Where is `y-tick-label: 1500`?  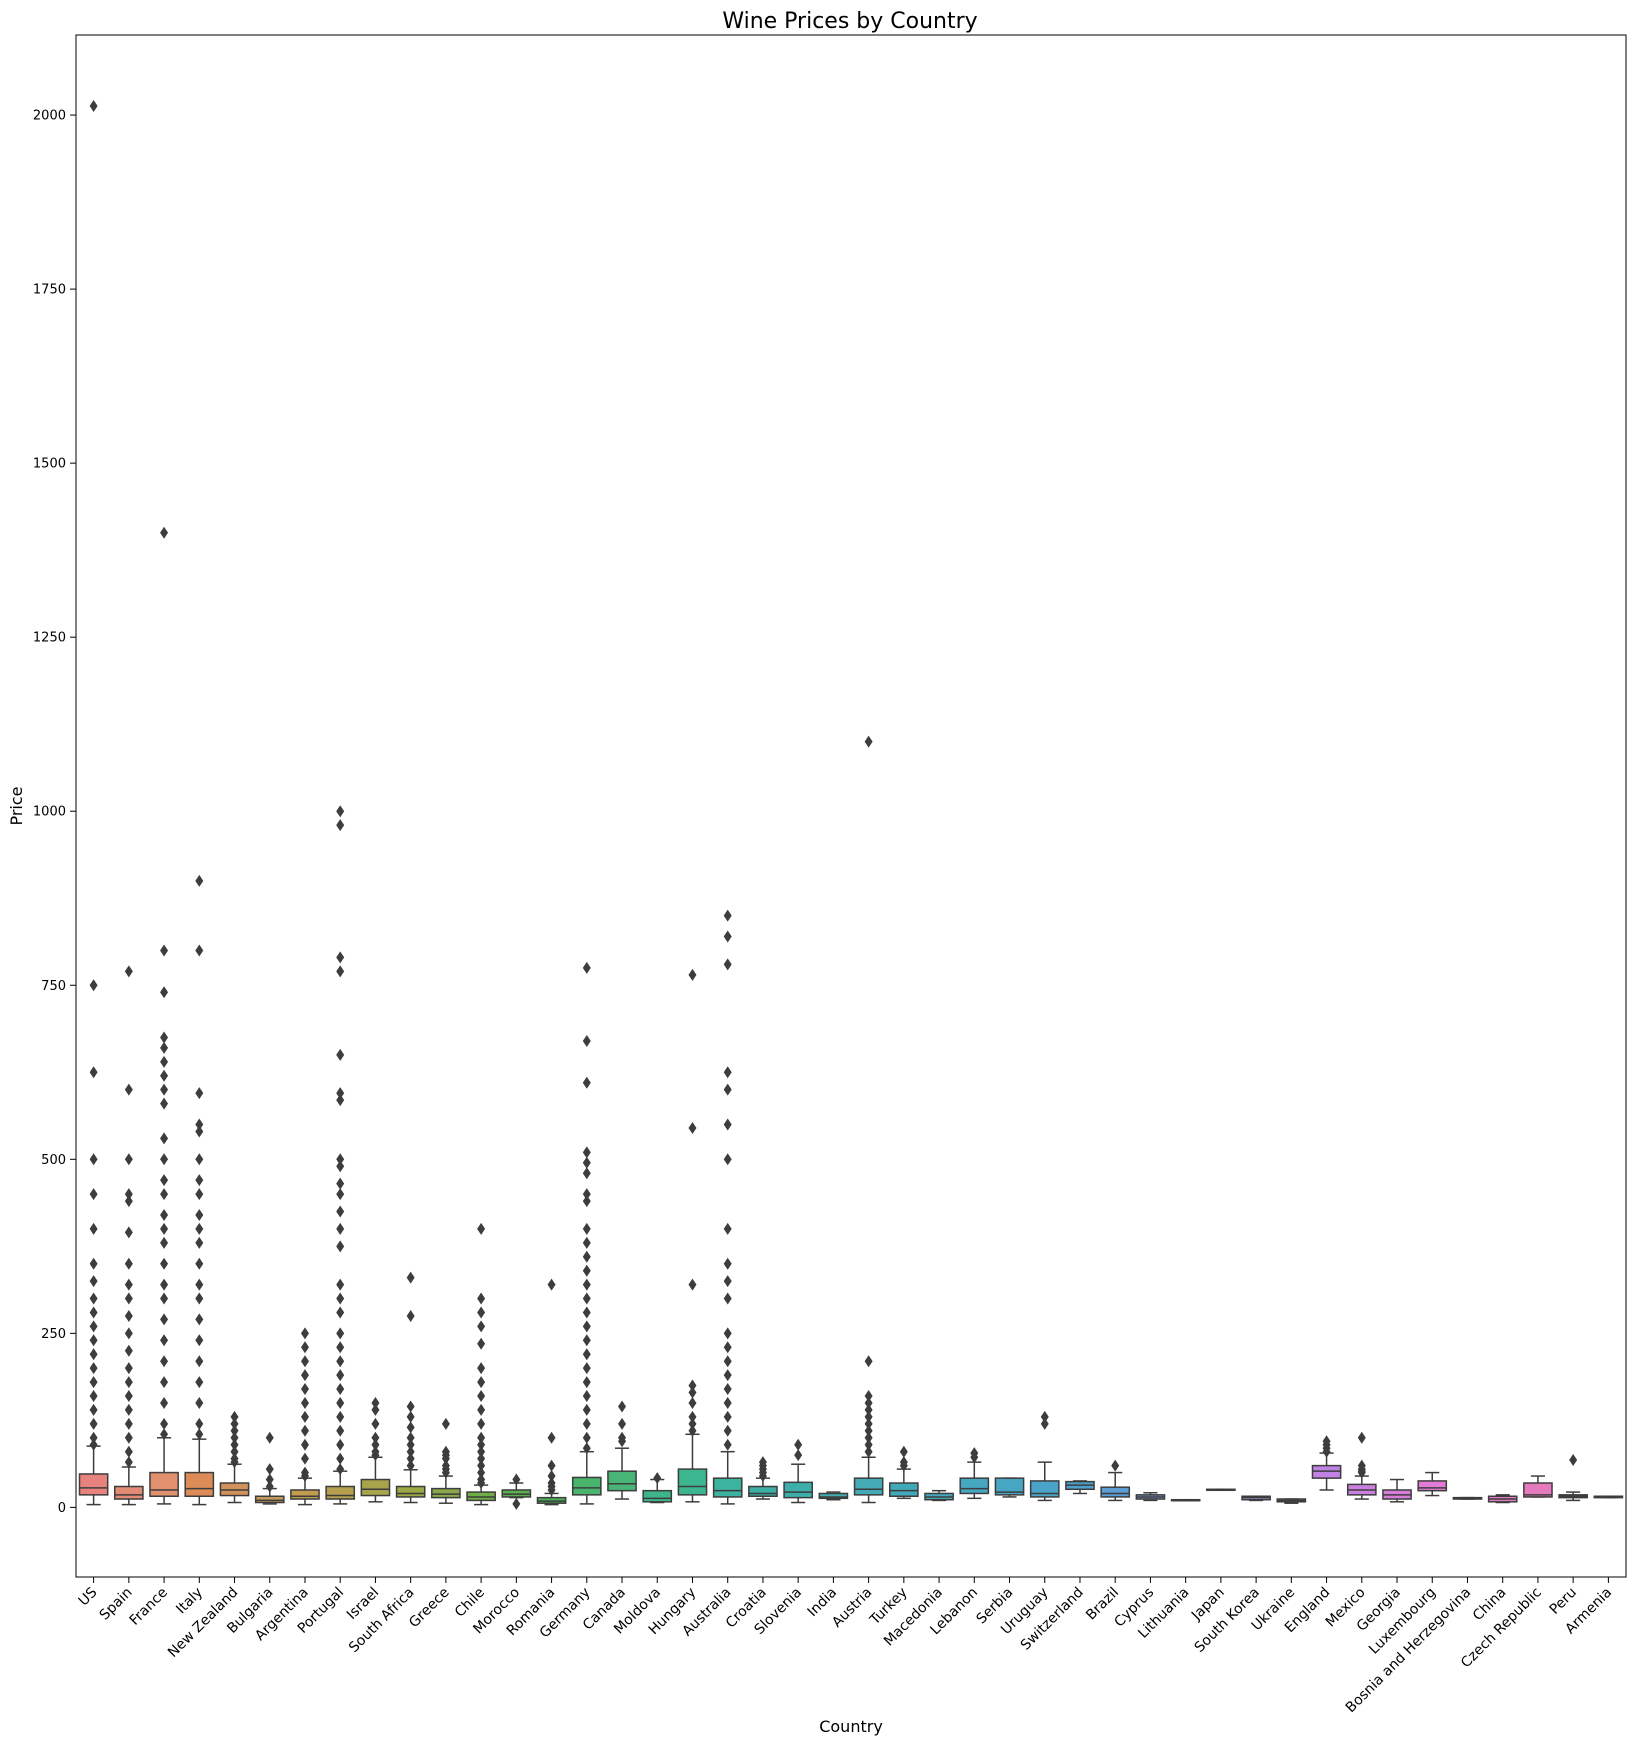 y-tick-label: 1500 is located at coordinates (49, 464).